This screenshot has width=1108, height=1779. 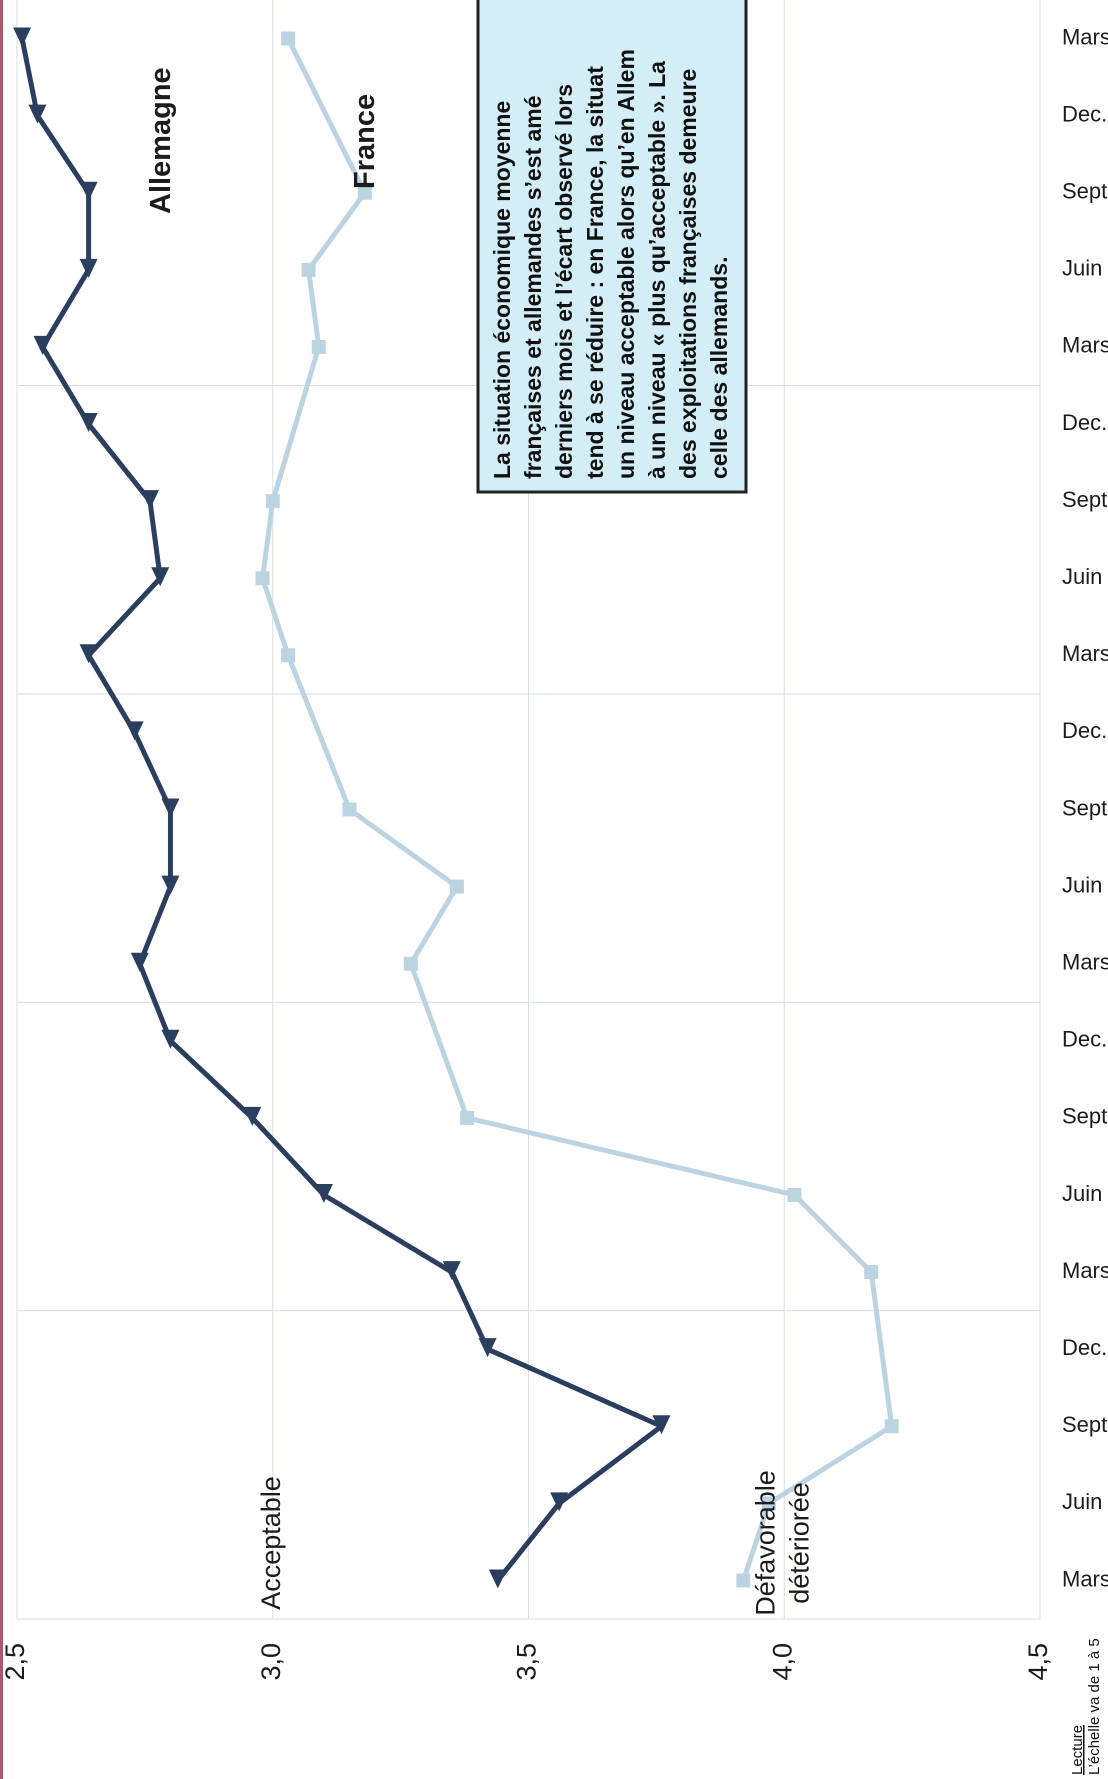 What do you see at coordinates (271, 1662) in the screenshot?
I see `y-tick-label: 3,0` at bounding box center [271, 1662].